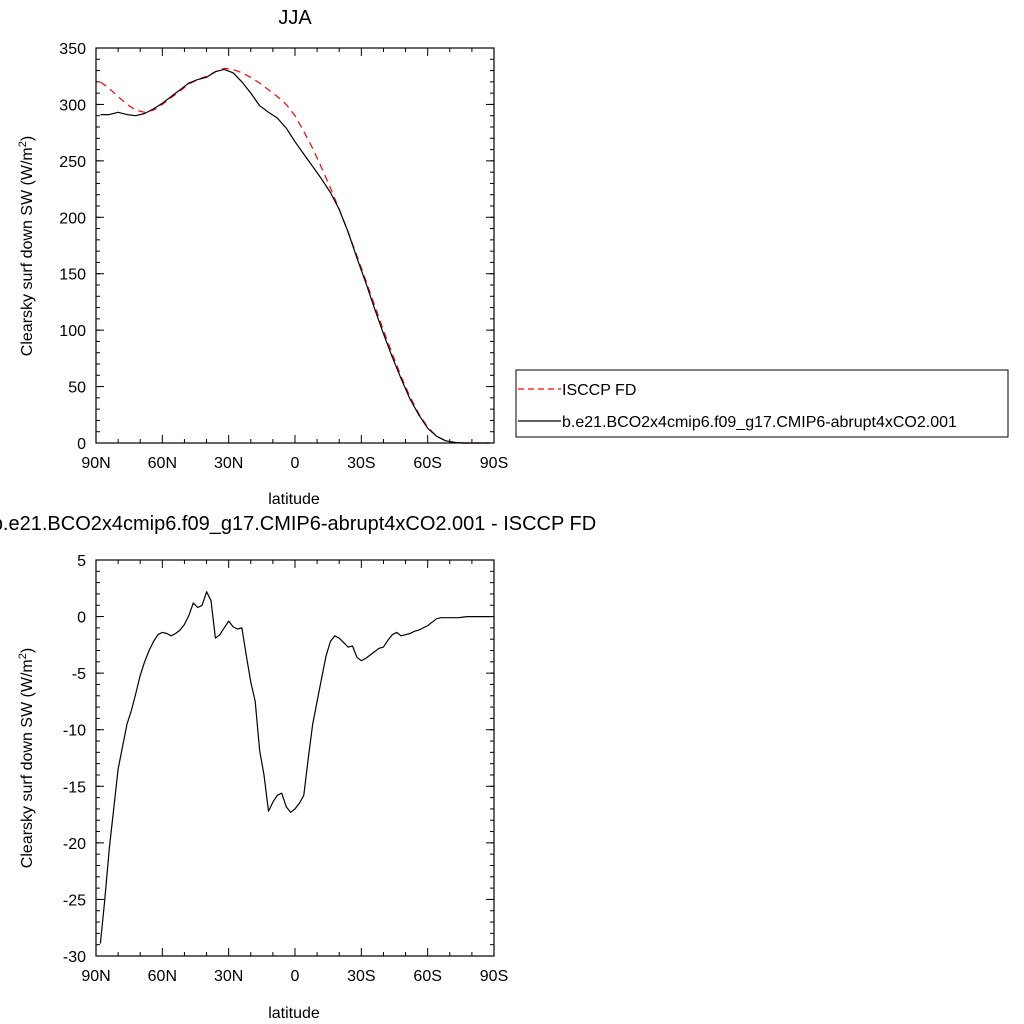  Describe the element at coordinates (77, 388) in the screenshot. I see `top-y-tick-label: 50` at that location.